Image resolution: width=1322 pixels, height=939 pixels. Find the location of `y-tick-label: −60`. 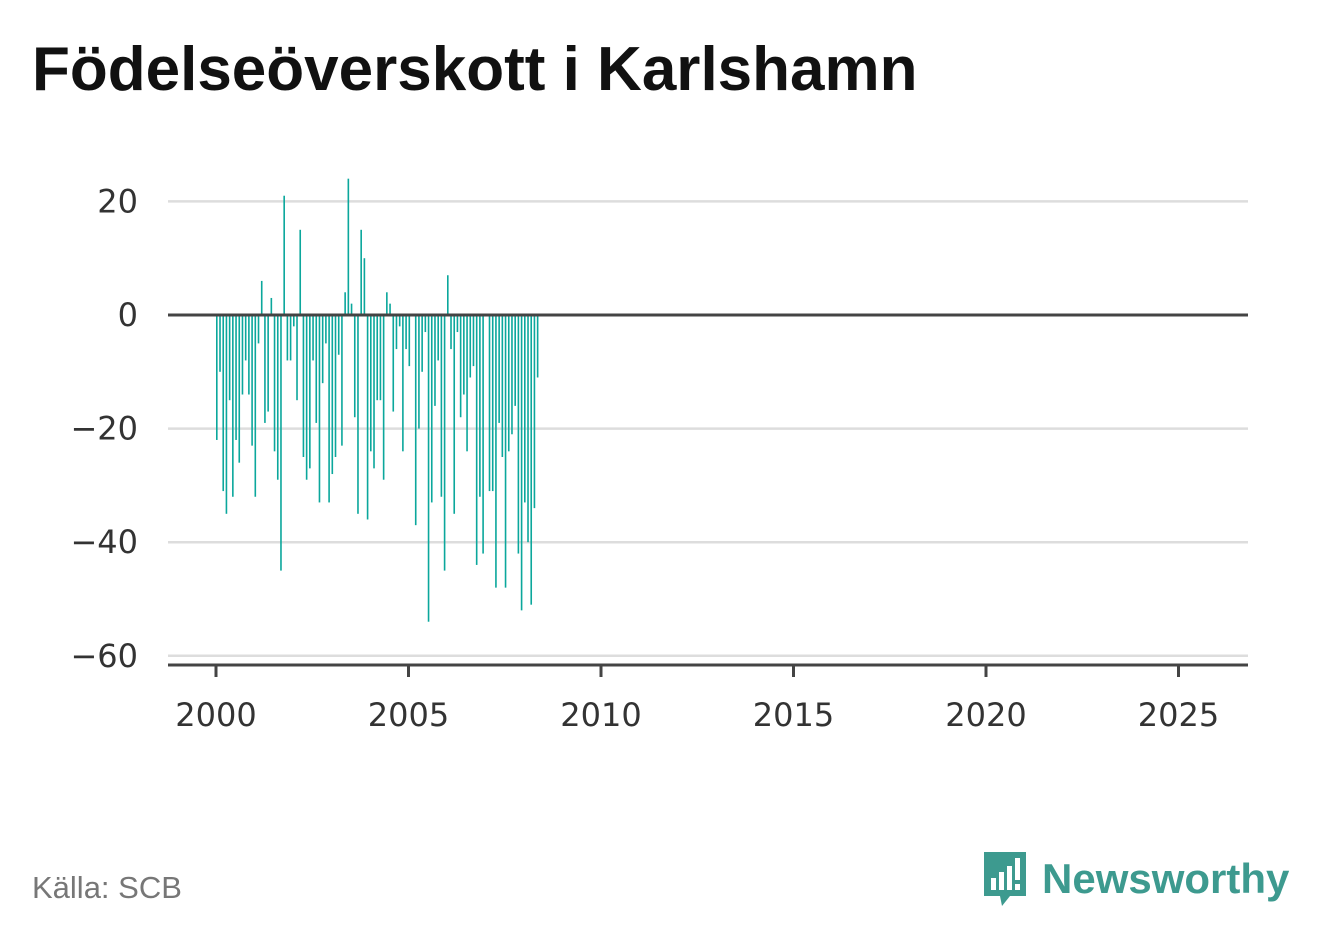

y-tick-label: −60 is located at coordinates (104, 656).